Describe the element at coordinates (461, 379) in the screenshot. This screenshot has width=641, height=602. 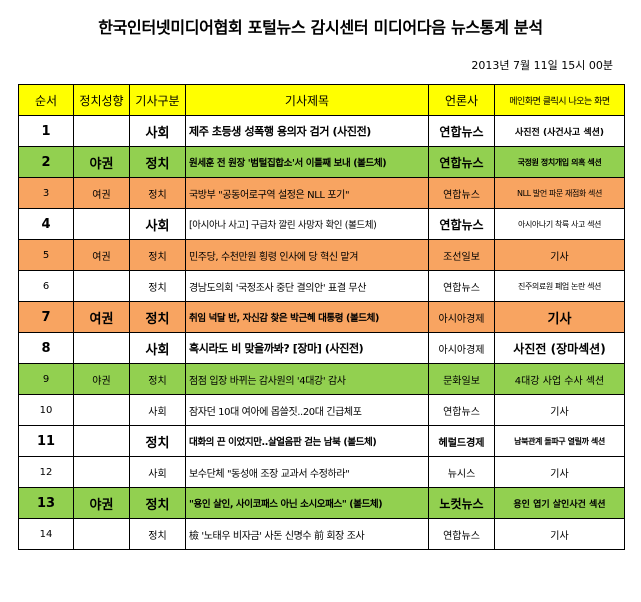
I see `cell-outlet: 문화일보` at that location.